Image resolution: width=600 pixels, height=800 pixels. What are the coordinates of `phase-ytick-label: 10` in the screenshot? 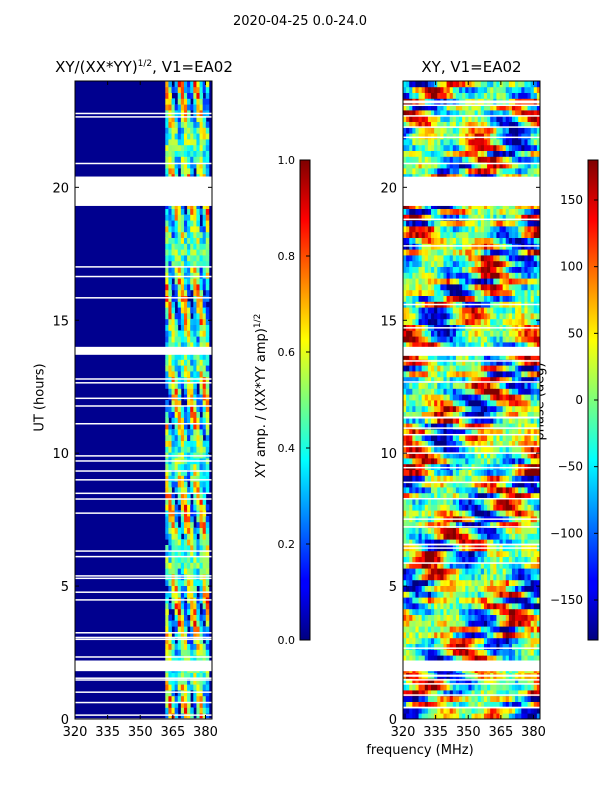 It's located at (388, 454).